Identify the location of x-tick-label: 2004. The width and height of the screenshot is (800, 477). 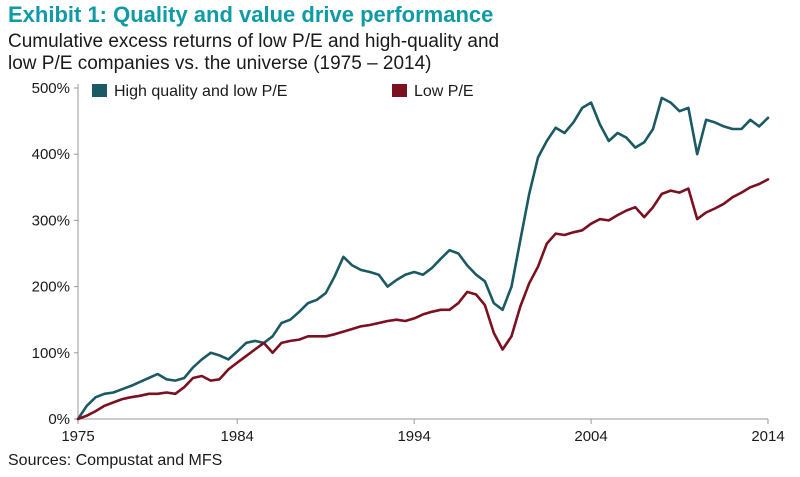
(590, 436).